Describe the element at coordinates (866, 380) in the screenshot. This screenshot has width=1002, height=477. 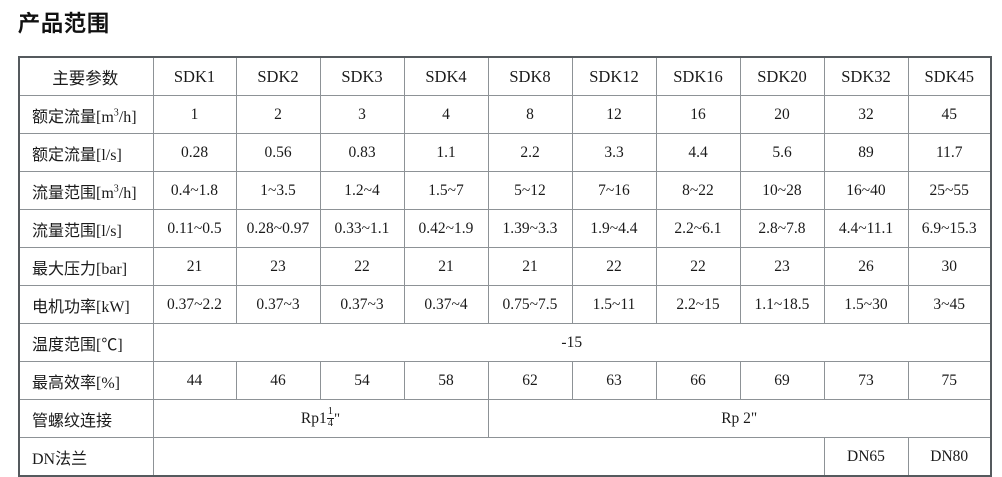
I see `table-cell: 73` at that location.